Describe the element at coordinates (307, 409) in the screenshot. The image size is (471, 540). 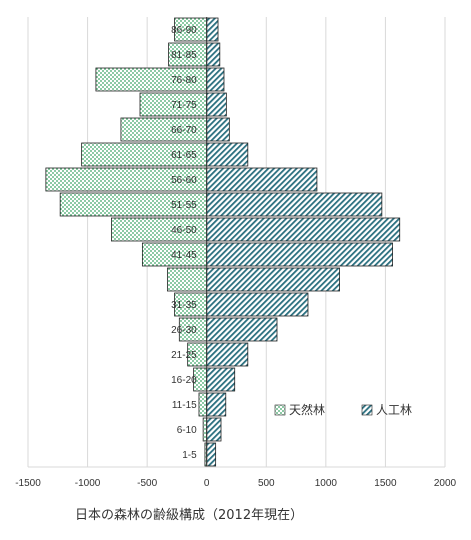
I see `legend-label-natural: 天然林` at that location.